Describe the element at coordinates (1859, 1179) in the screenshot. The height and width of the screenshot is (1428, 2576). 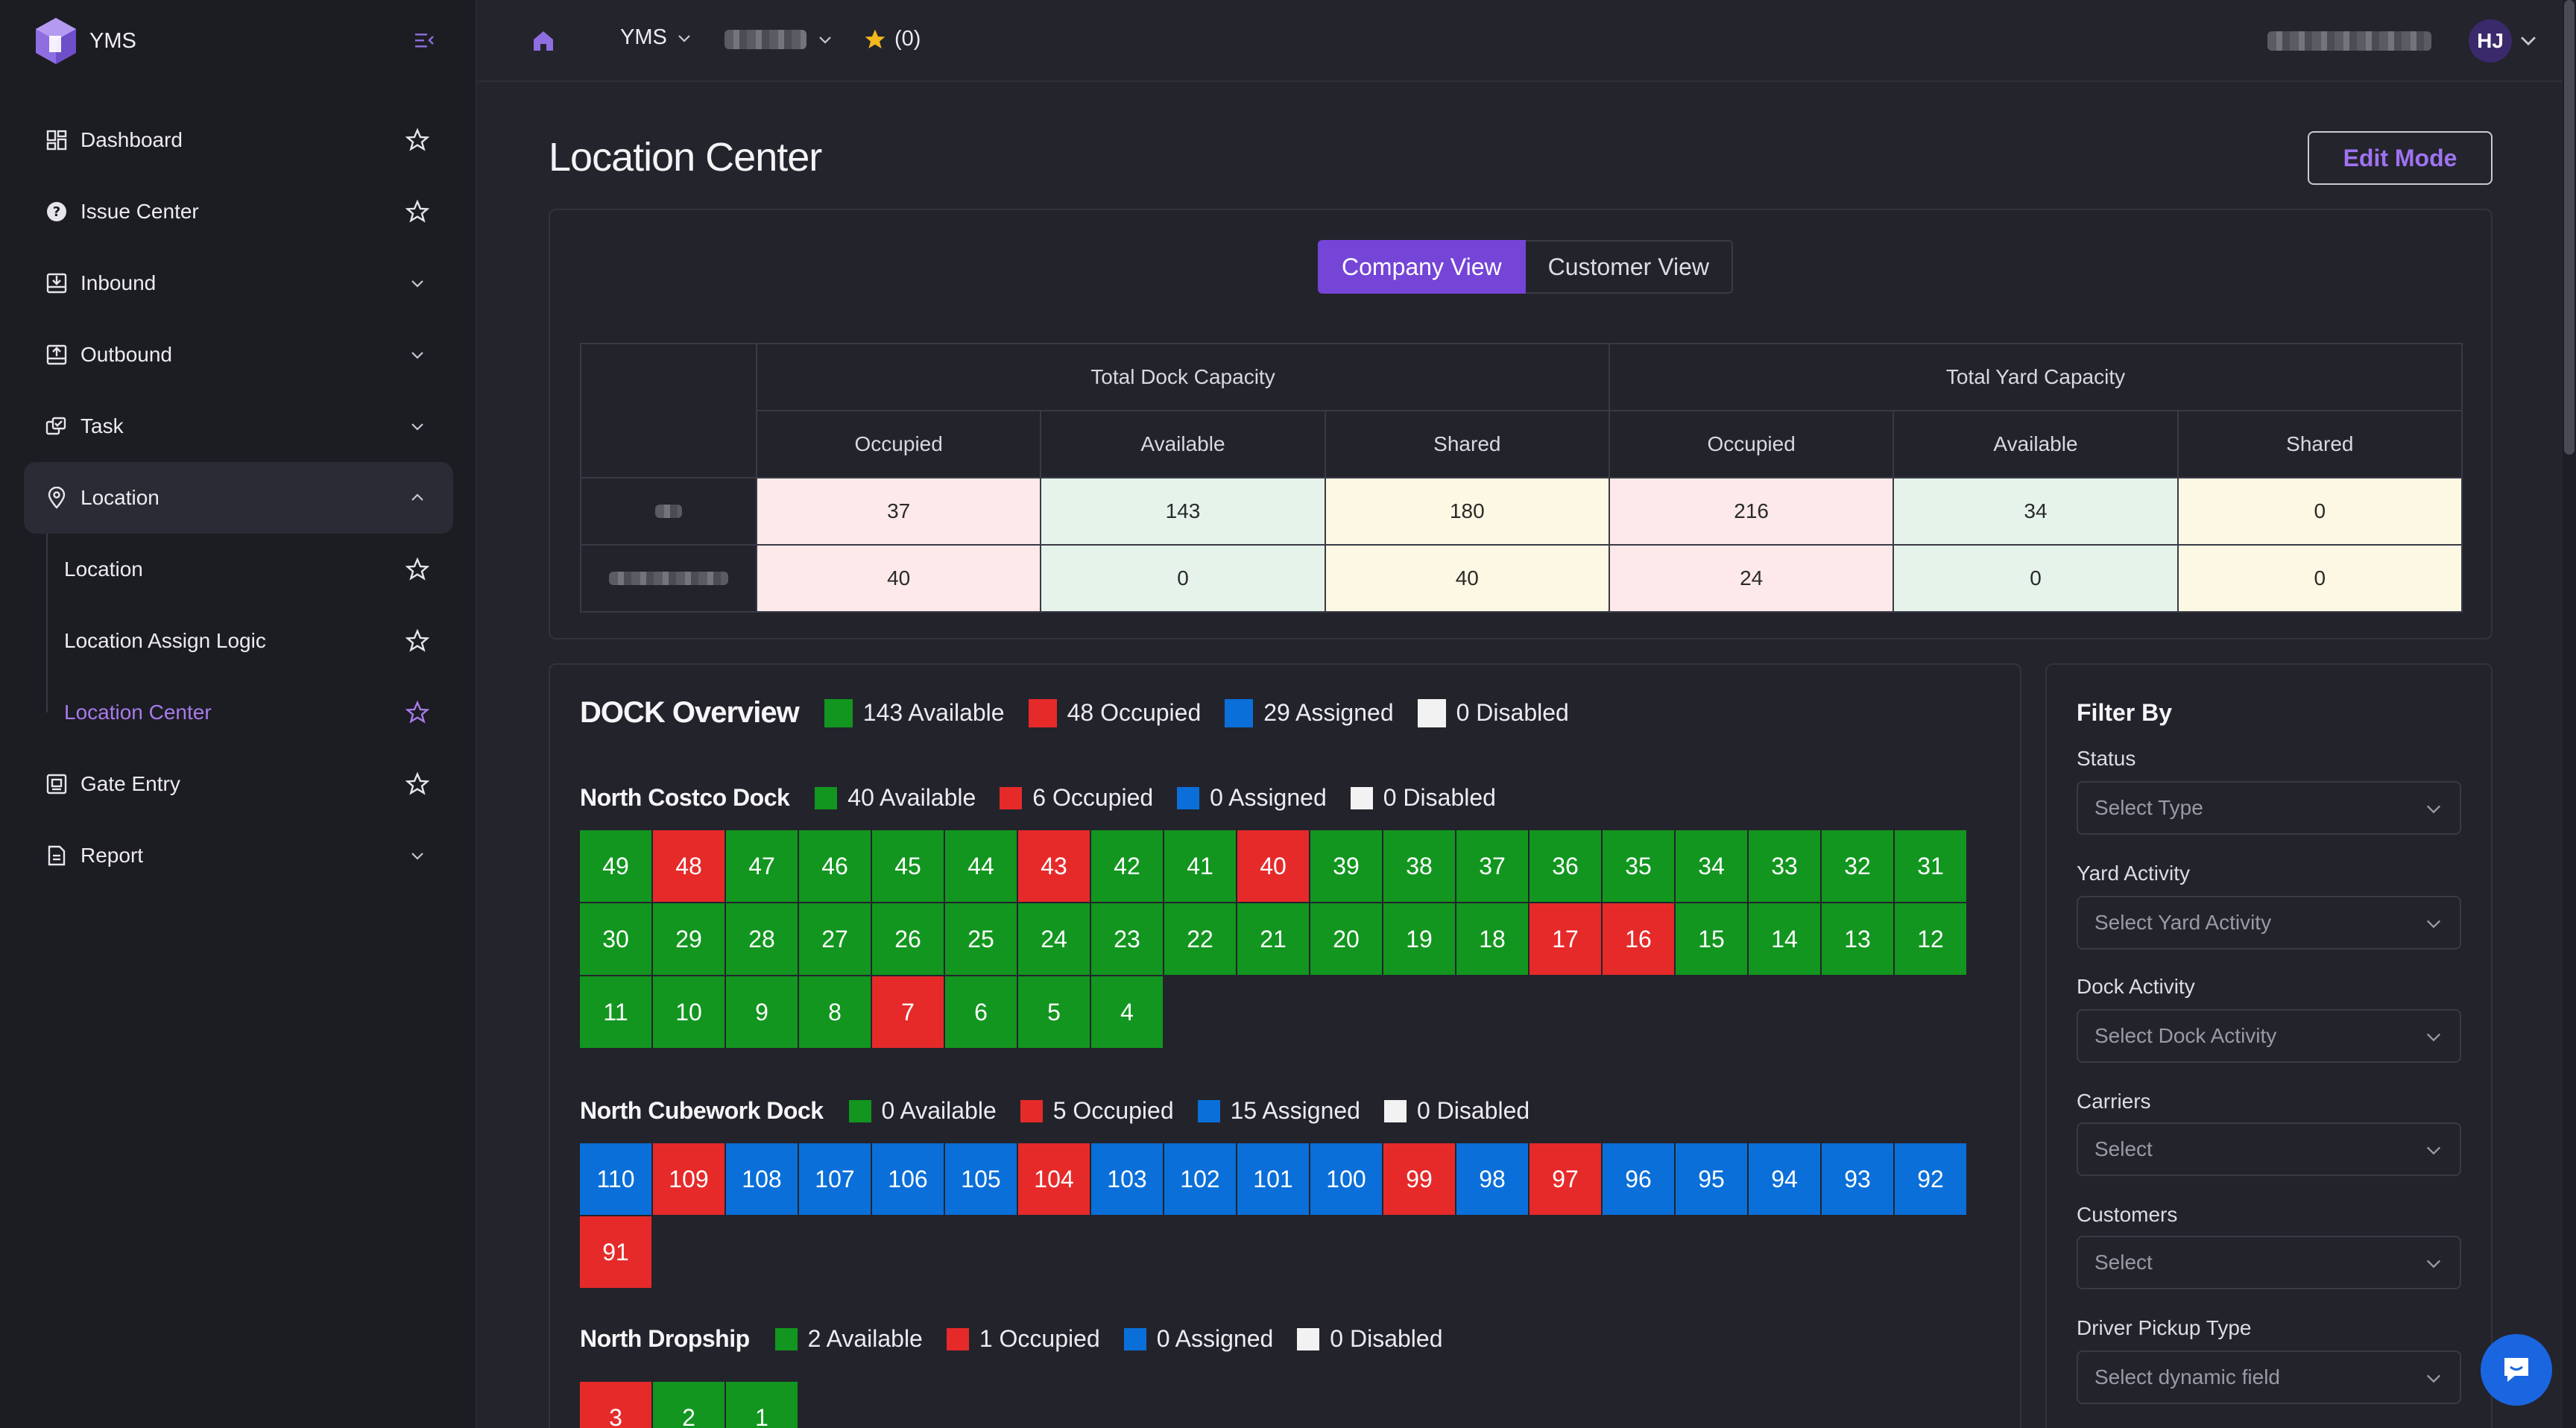
I see `dock-door-cell: 93` at that location.